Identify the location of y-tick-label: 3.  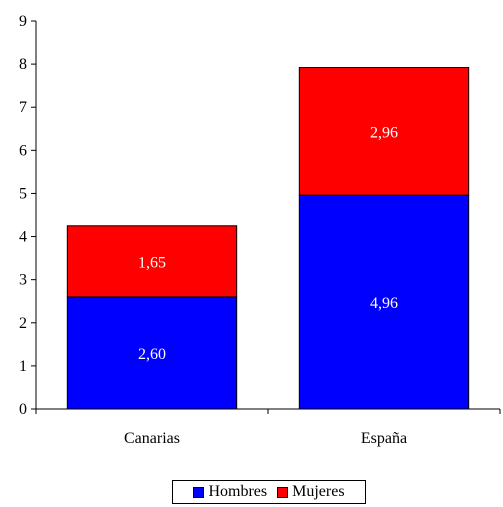
(23, 280).